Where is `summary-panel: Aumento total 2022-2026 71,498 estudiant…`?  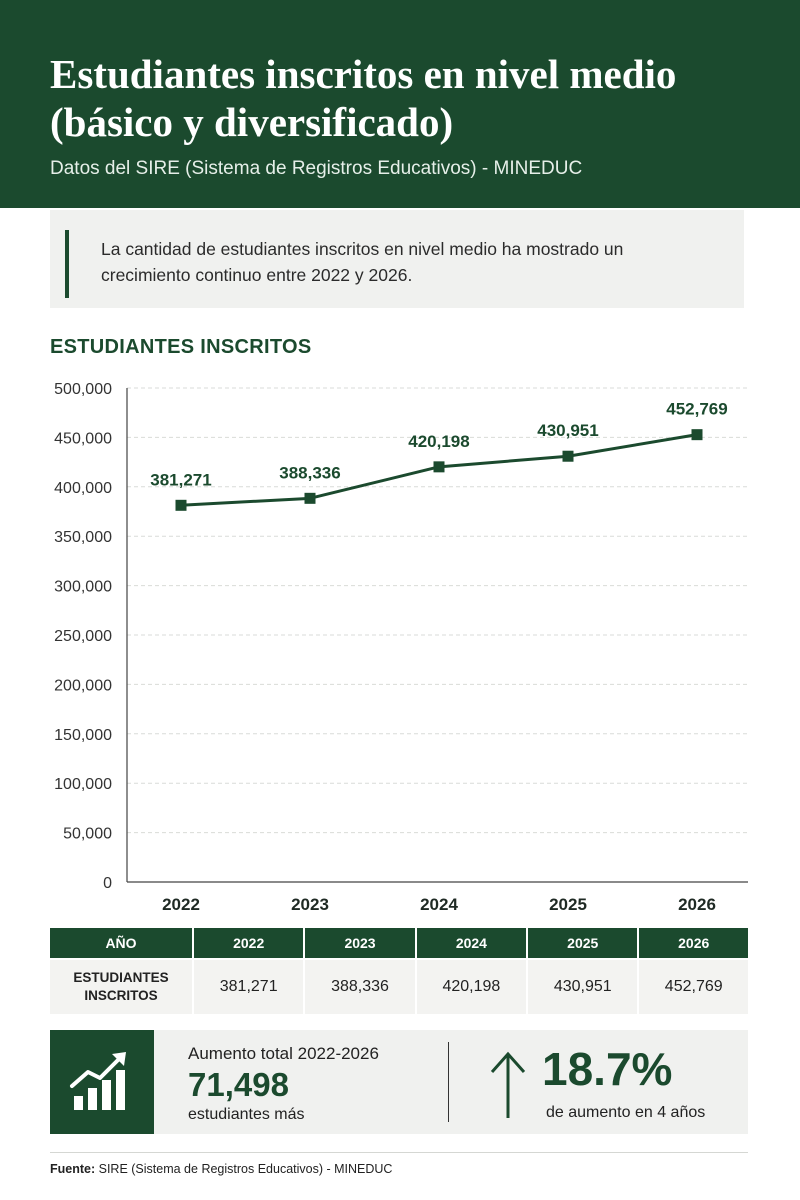 summary-panel: Aumento total 2022-2026 71,498 estudiant… is located at coordinates (399, 1082).